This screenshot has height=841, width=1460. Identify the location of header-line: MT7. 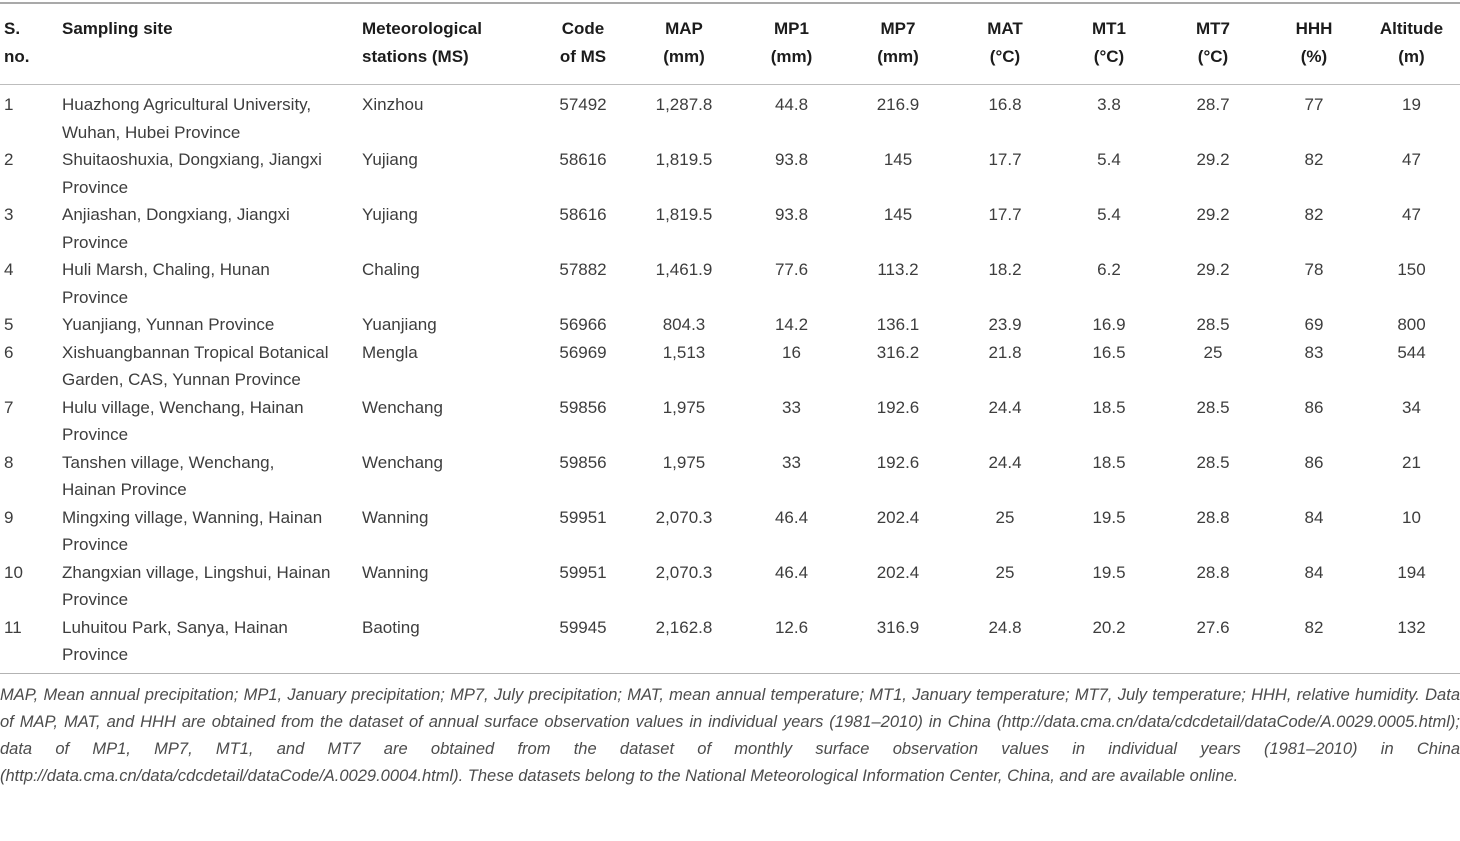
(1213, 28).